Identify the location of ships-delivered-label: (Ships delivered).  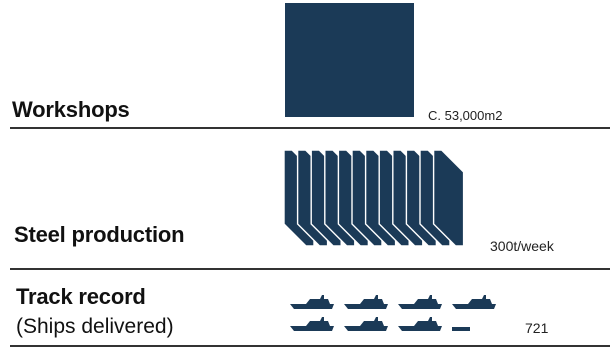
(95, 326).